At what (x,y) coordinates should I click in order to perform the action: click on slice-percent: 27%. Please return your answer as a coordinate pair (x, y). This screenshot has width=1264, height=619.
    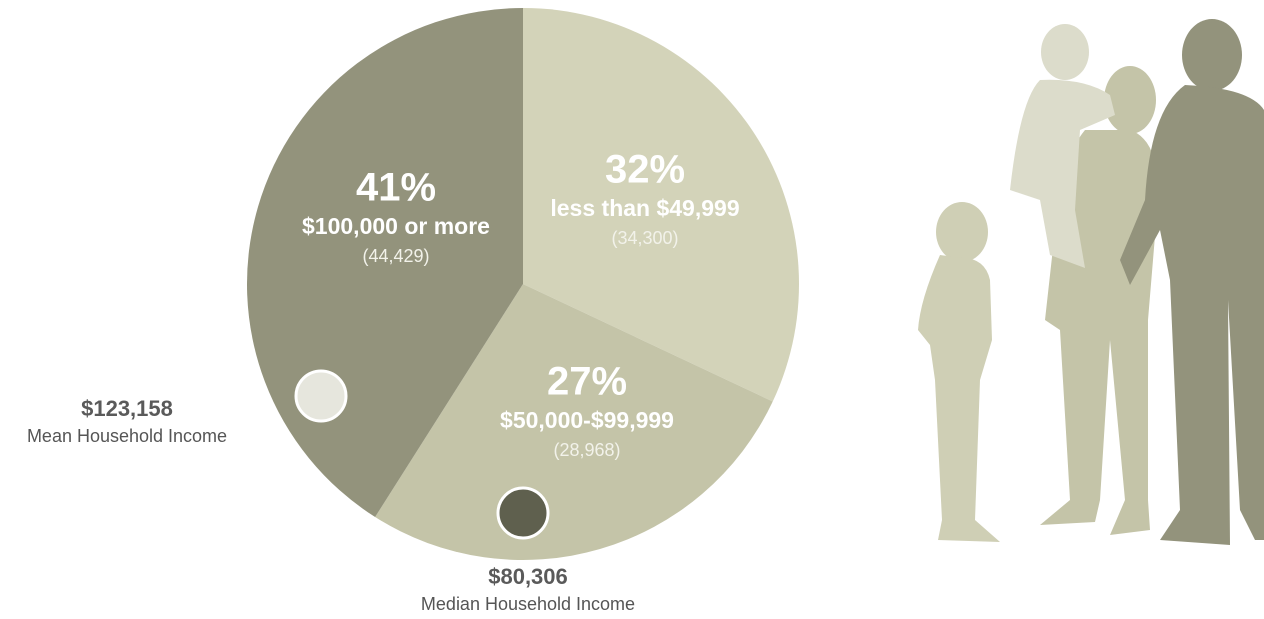
    Looking at the image, I should click on (587, 382).